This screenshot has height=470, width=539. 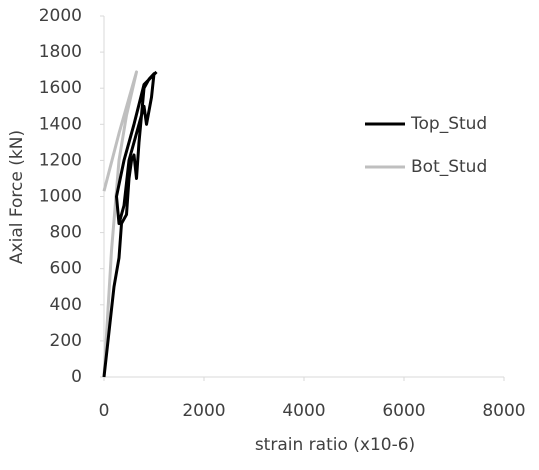 I want to click on y-tick-label: 2000, so click(x=60, y=16).